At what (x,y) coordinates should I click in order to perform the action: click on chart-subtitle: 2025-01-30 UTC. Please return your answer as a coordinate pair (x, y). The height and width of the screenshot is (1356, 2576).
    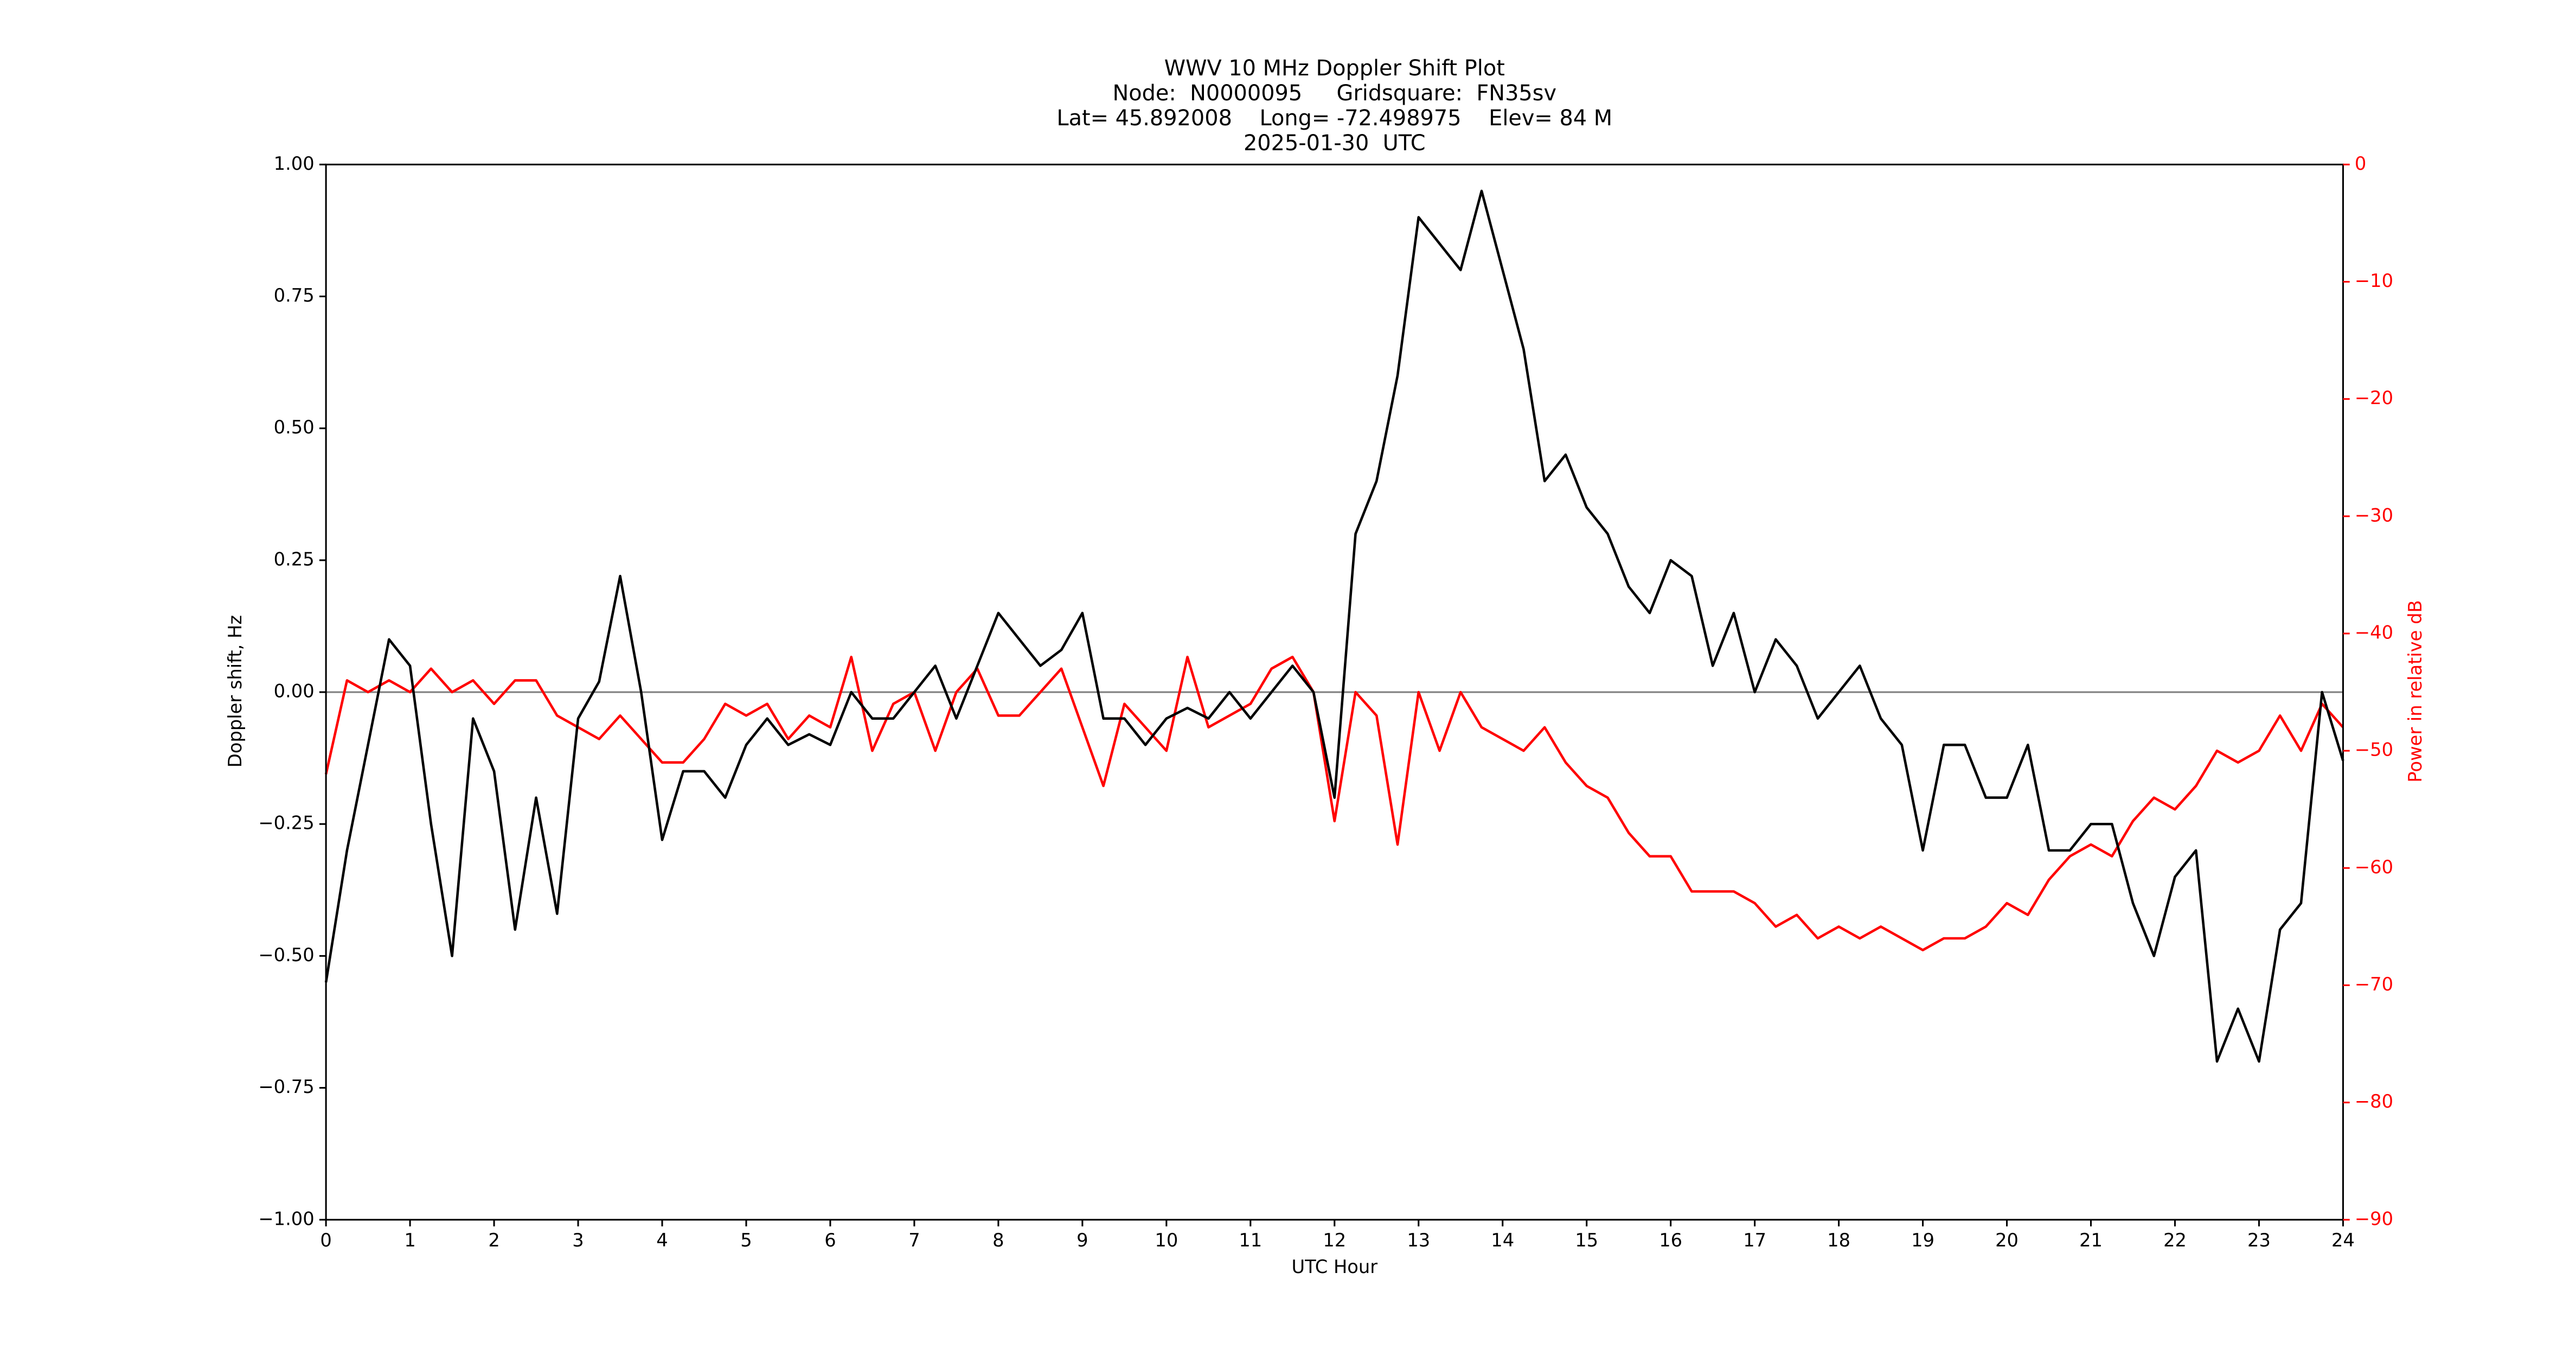
    Looking at the image, I should click on (1335, 143).